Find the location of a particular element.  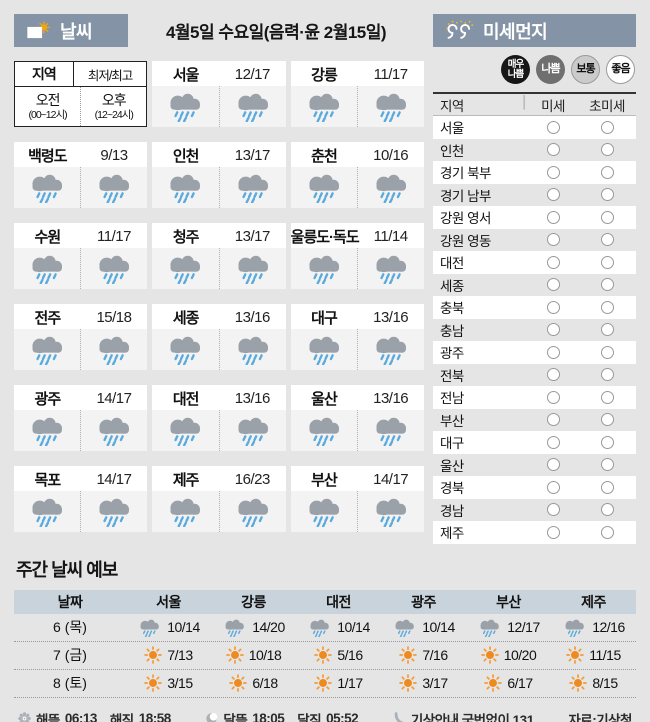

weather-city-card: 청주 13/17 is located at coordinates (219, 256).